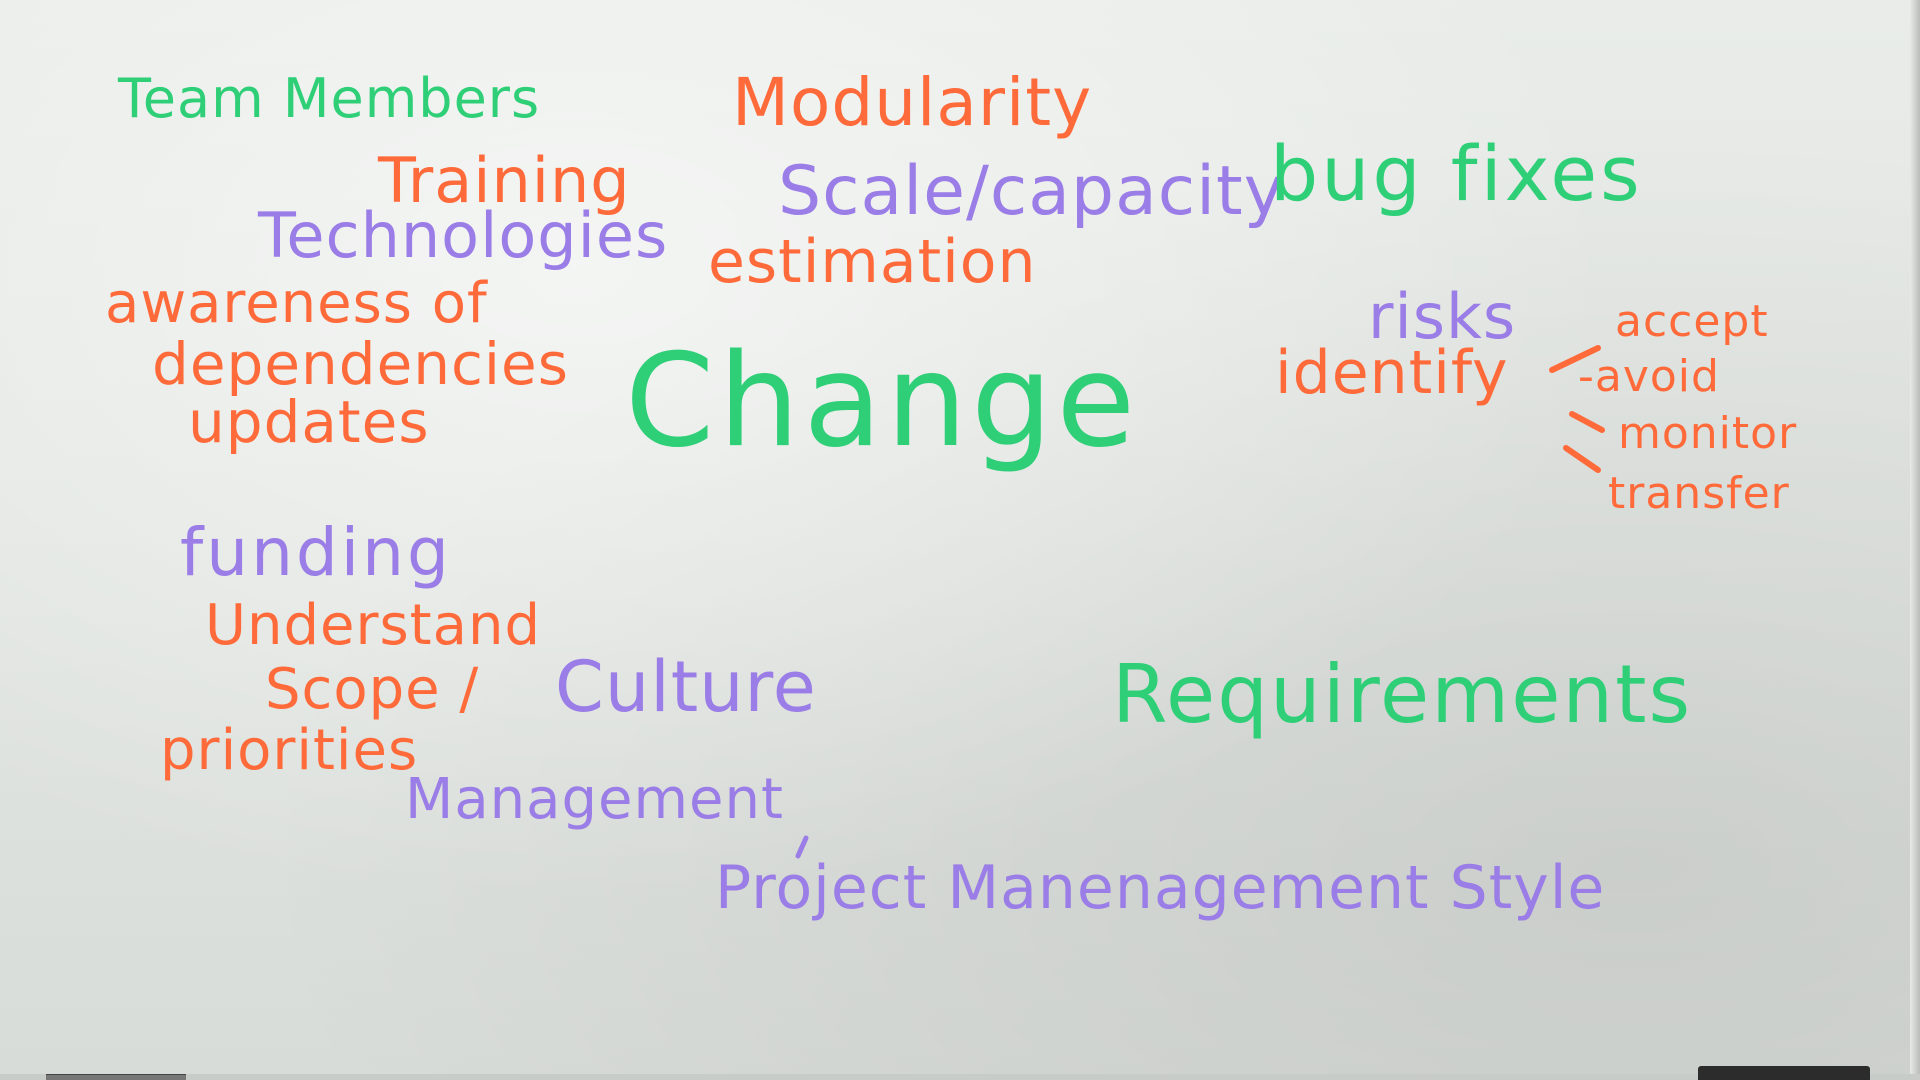 Image resolution: width=1920 pixels, height=1080 pixels. Describe the element at coordinates (116, 1077) in the screenshot. I see `tray-item-left` at that location.